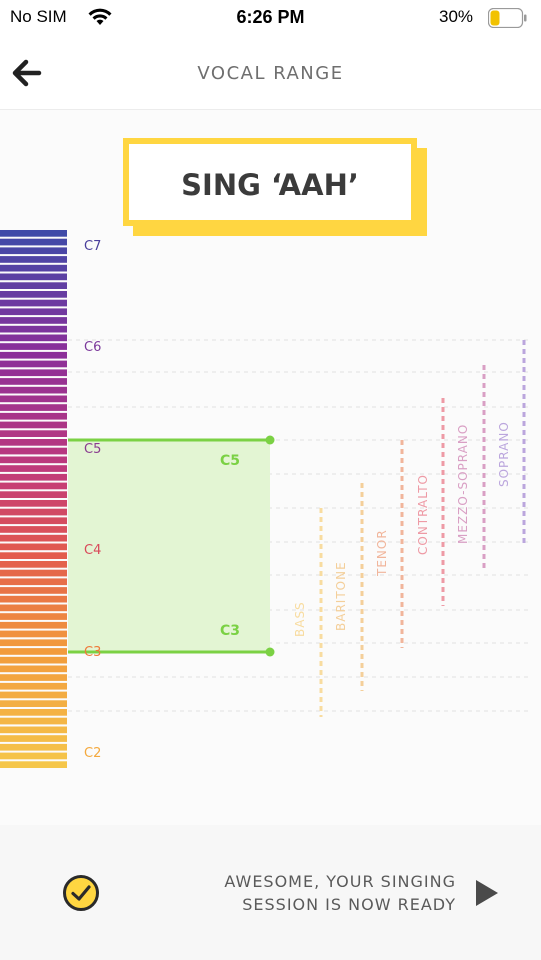 This screenshot has width=541, height=960. I want to click on voice-label-tenor: TENOR, so click(382, 552).